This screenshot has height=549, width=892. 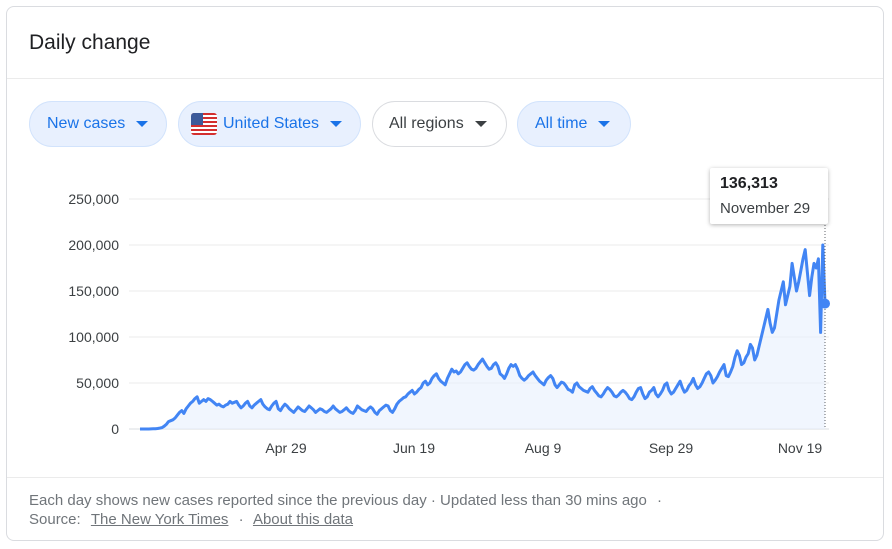 I want to click on x-tick-label: Apr 29, so click(x=285, y=448).